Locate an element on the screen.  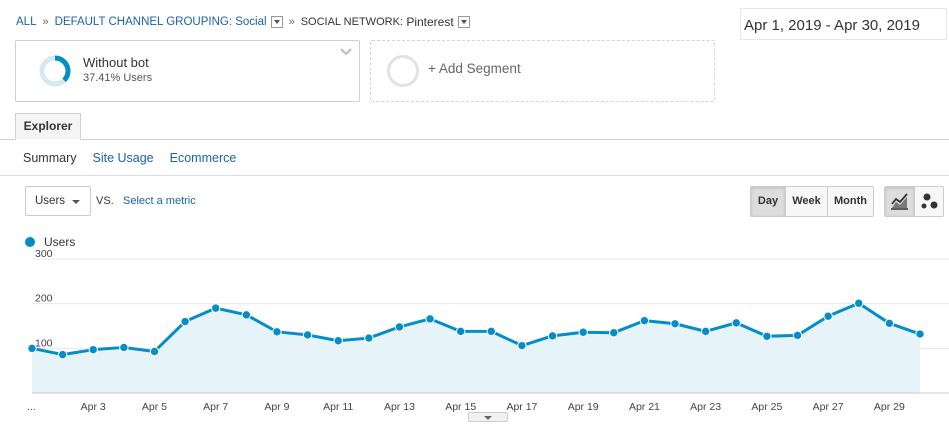
subtab-summary: Summary is located at coordinates (50, 158).